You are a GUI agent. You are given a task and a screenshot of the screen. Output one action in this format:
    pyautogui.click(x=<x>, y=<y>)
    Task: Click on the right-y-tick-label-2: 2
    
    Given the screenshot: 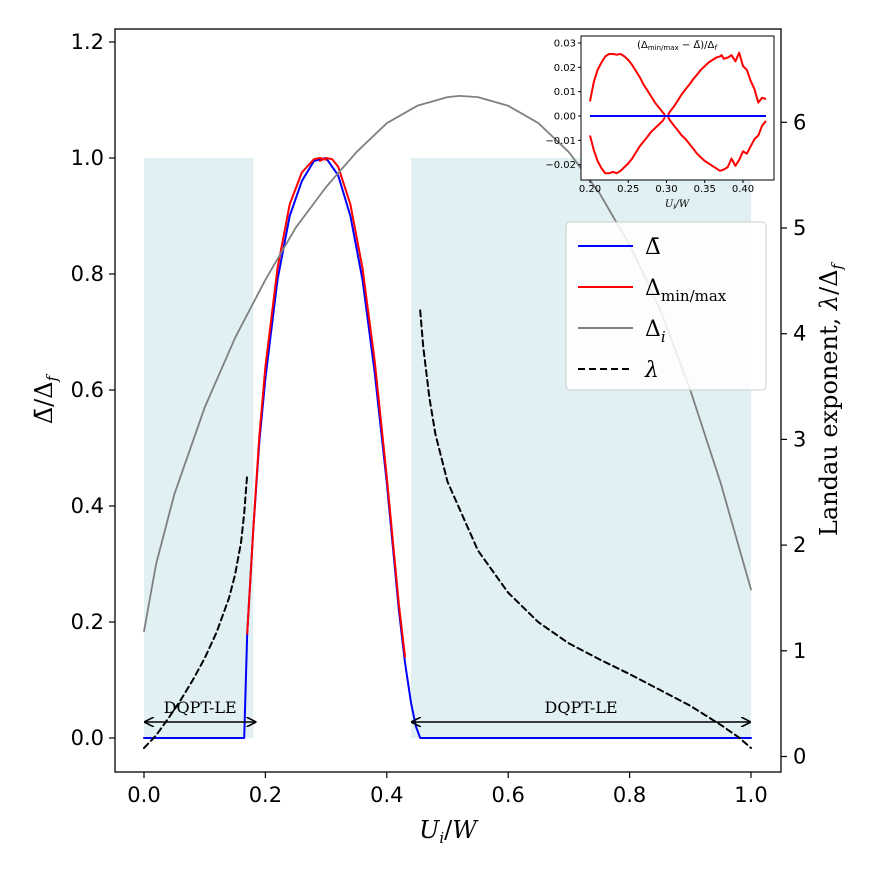 What is the action you would take?
    pyautogui.click(x=799, y=545)
    